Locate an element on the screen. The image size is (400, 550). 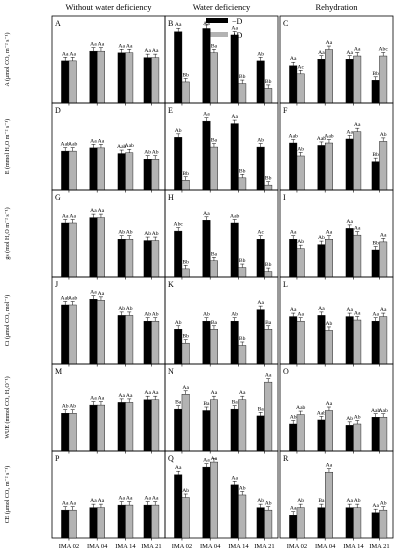
panel-frame is located at coordinates (221, 494).